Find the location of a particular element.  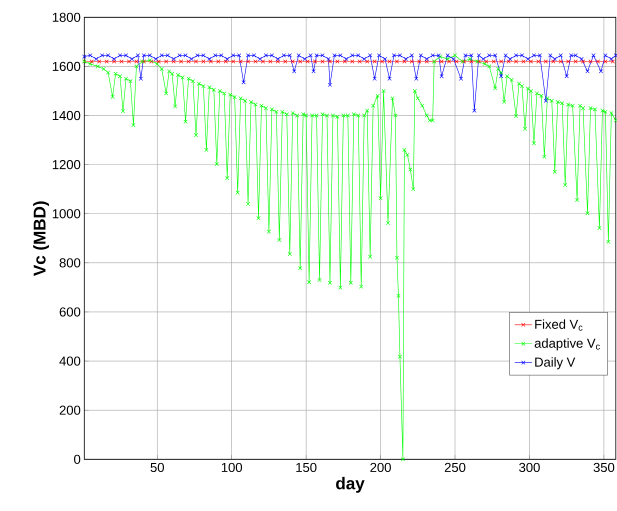

x-tick-label: 100 is located at coordinates (232, 467).